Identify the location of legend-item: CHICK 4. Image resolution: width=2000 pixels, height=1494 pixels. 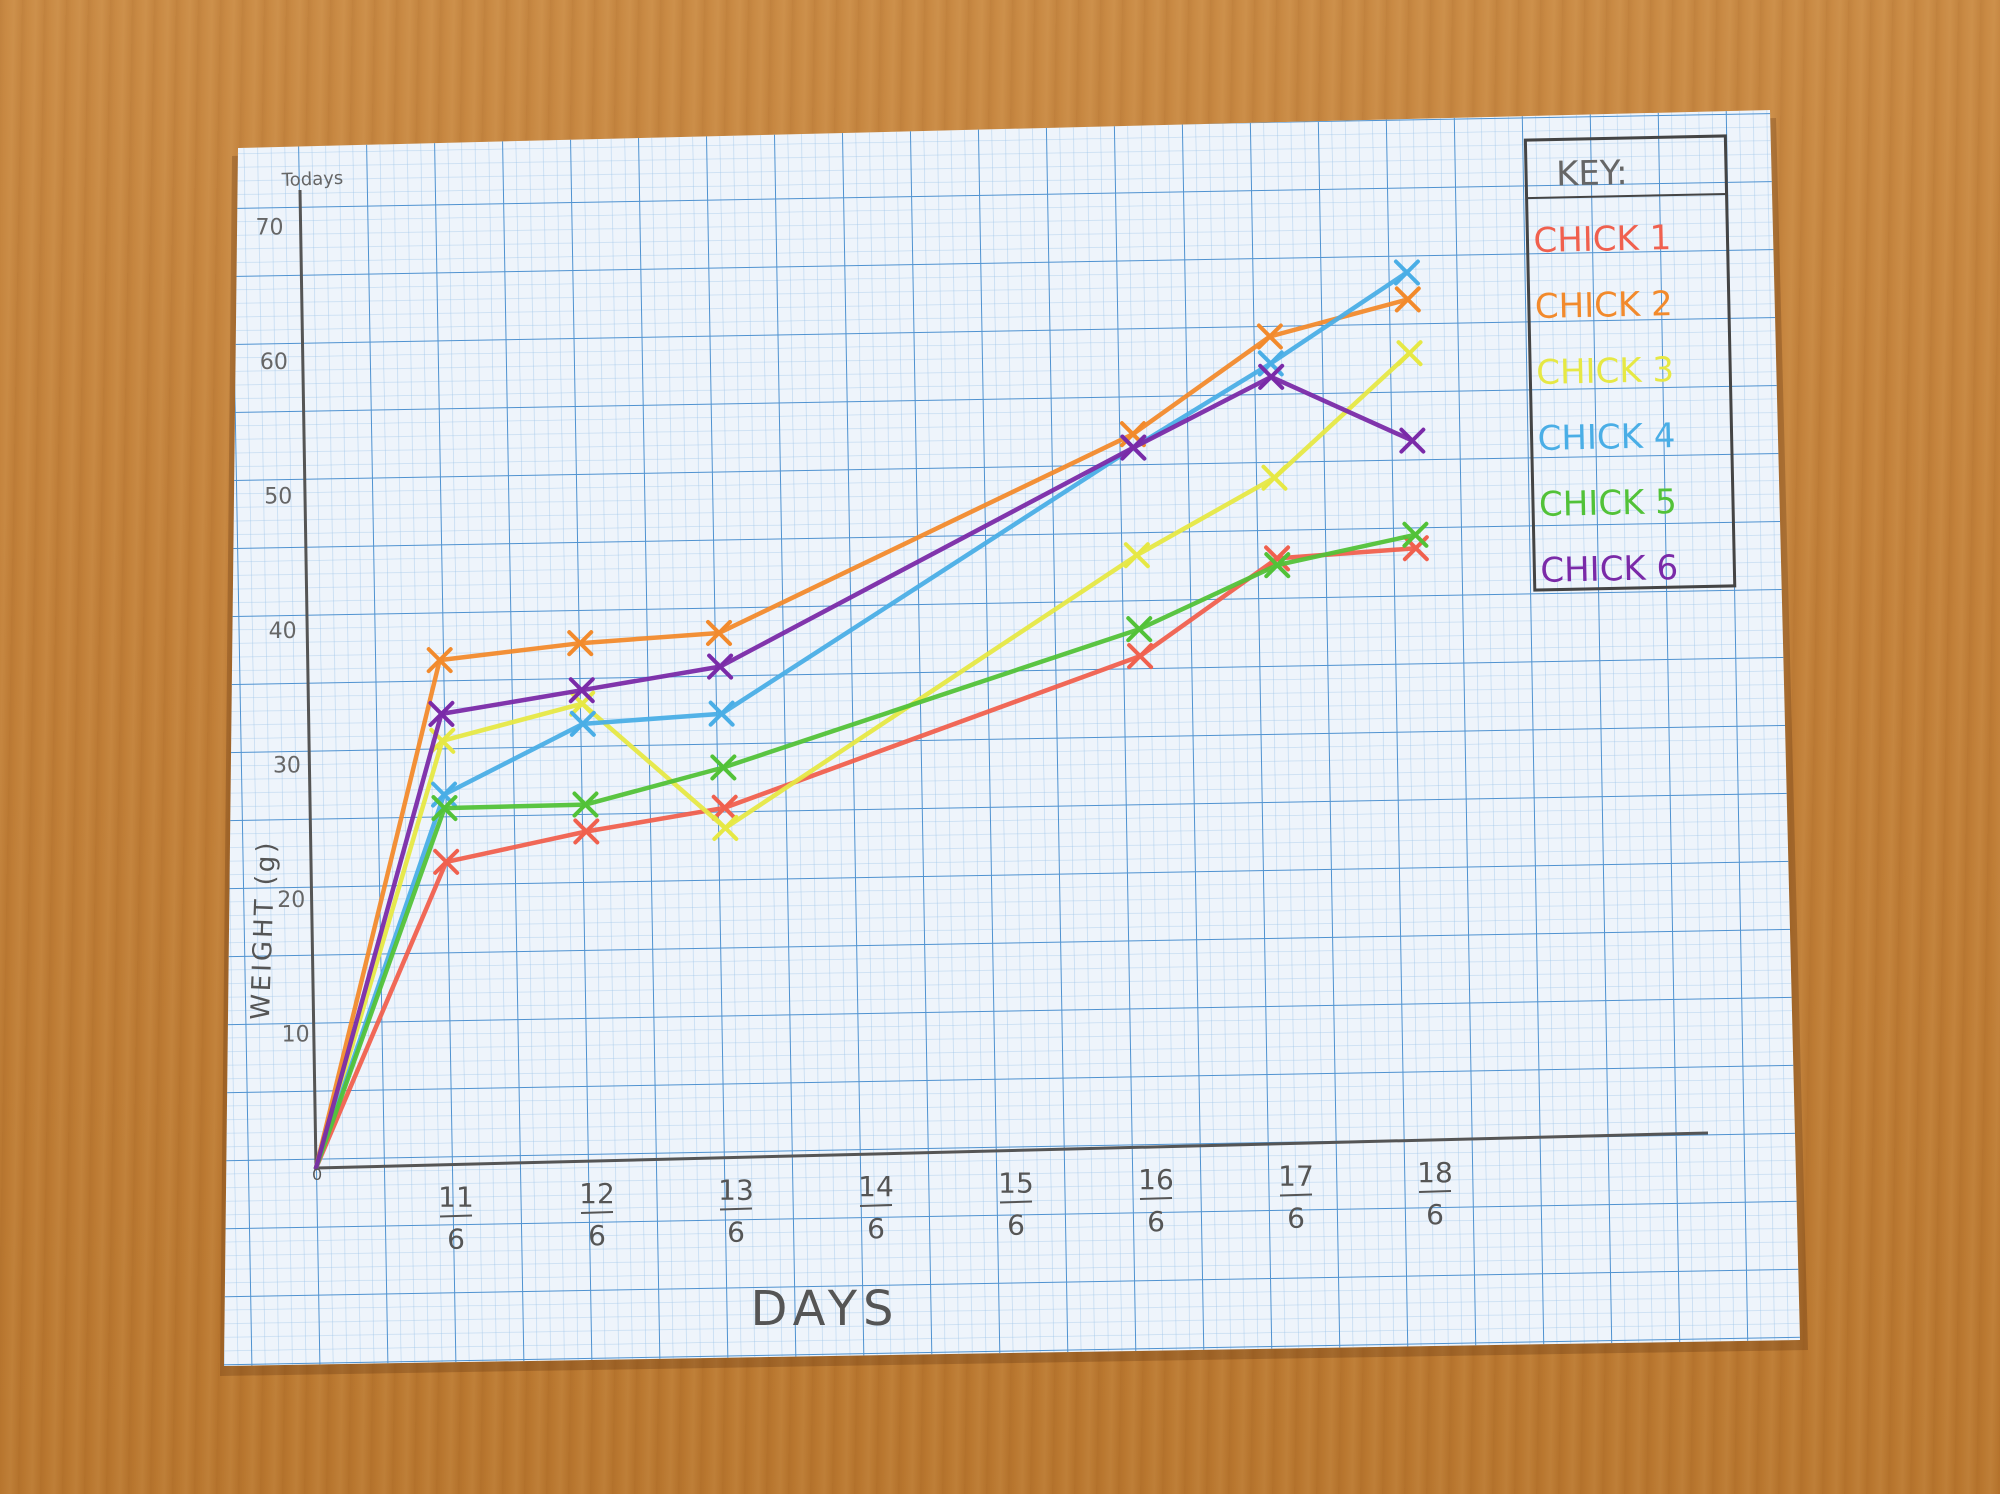
(1606, 437).